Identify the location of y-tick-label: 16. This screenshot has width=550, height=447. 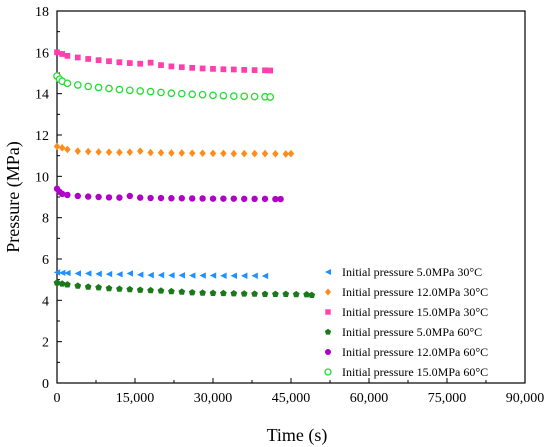
(42, 53).